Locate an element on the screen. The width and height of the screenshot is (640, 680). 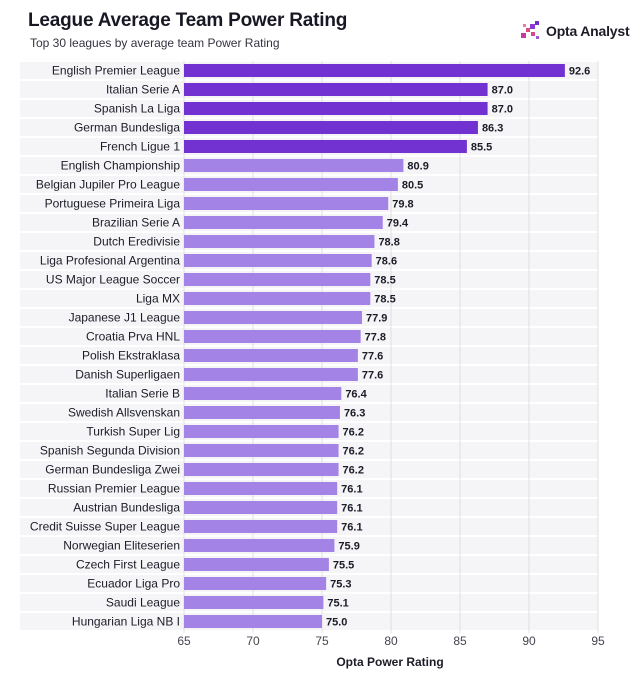
value-label: 75.0 is located at coordinates (336, 623).